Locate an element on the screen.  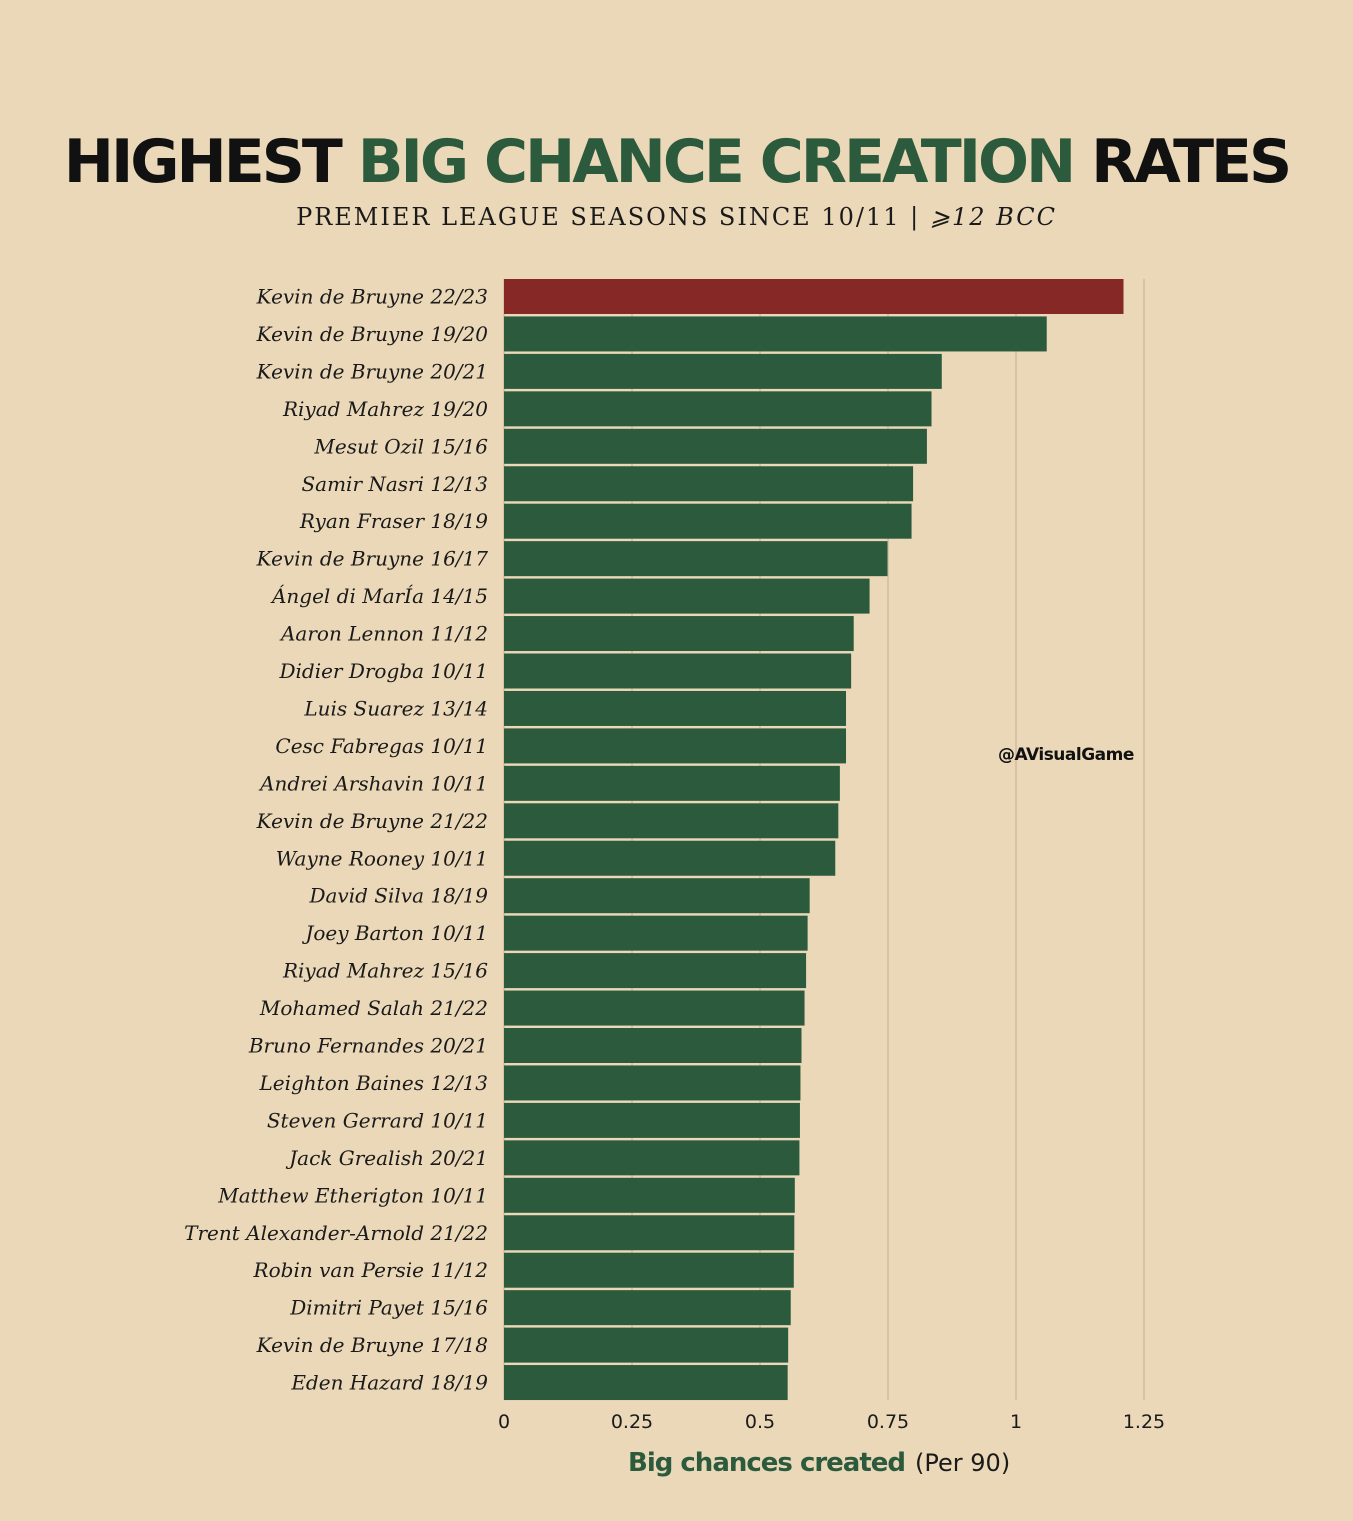
x-tick-label: 1.25 is located at coordinates (1144, 1422).